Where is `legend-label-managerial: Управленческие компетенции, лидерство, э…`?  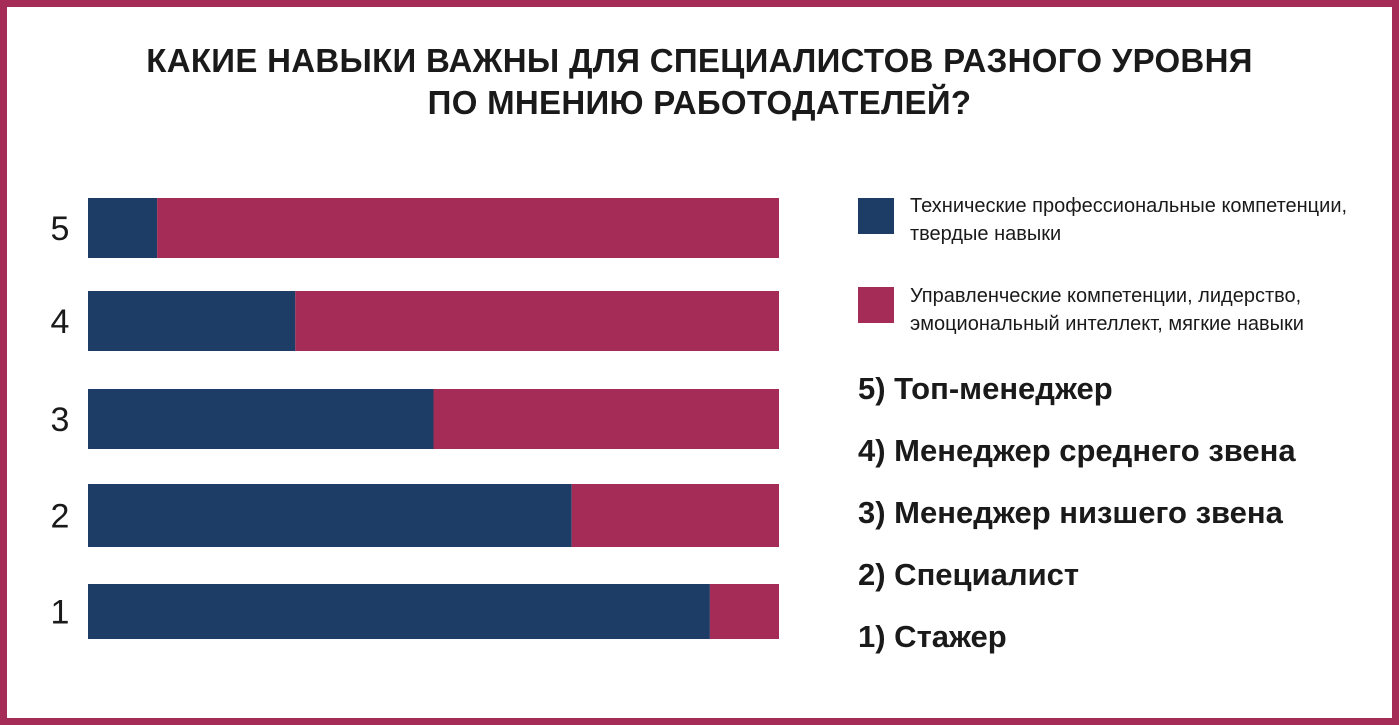
legend-label-managerial: Управленческие компетенции, лидерство, э… is located at coordinates (1107, 310).